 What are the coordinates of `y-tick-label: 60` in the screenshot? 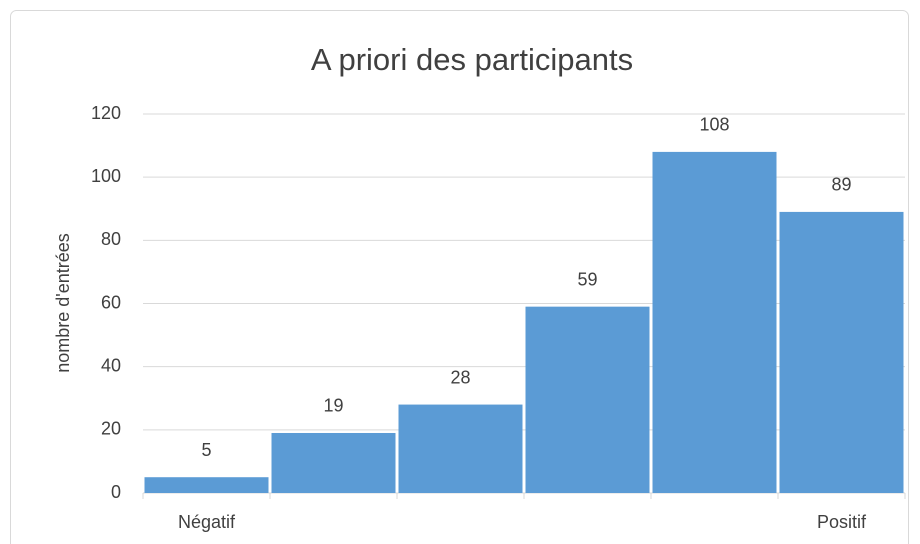 It's located at (111, 302).